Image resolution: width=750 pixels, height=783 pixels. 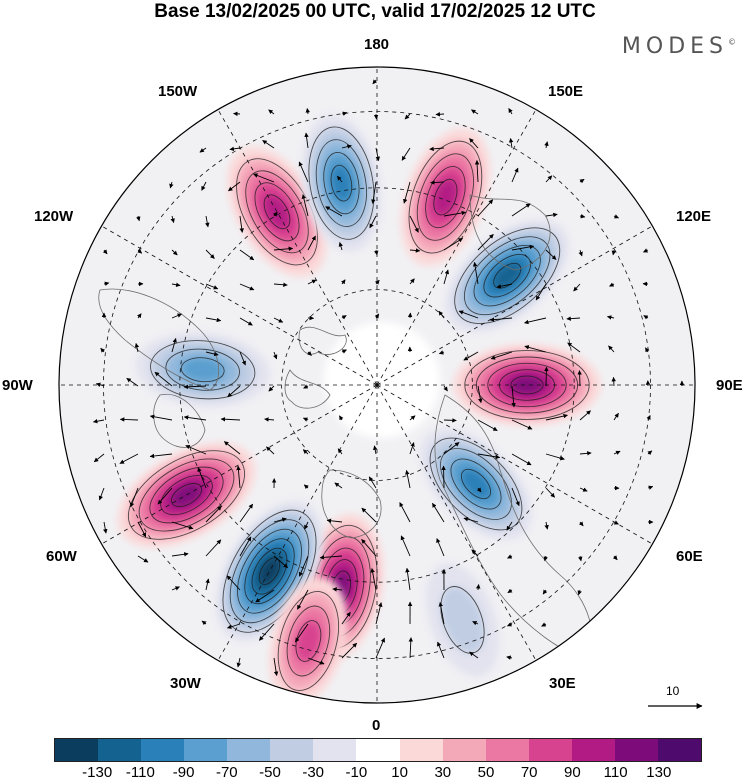 What do you see at coordinates (675, 706) in the screenshot?
I see `reference-vector-arrow` at bounding box center [675, 706].